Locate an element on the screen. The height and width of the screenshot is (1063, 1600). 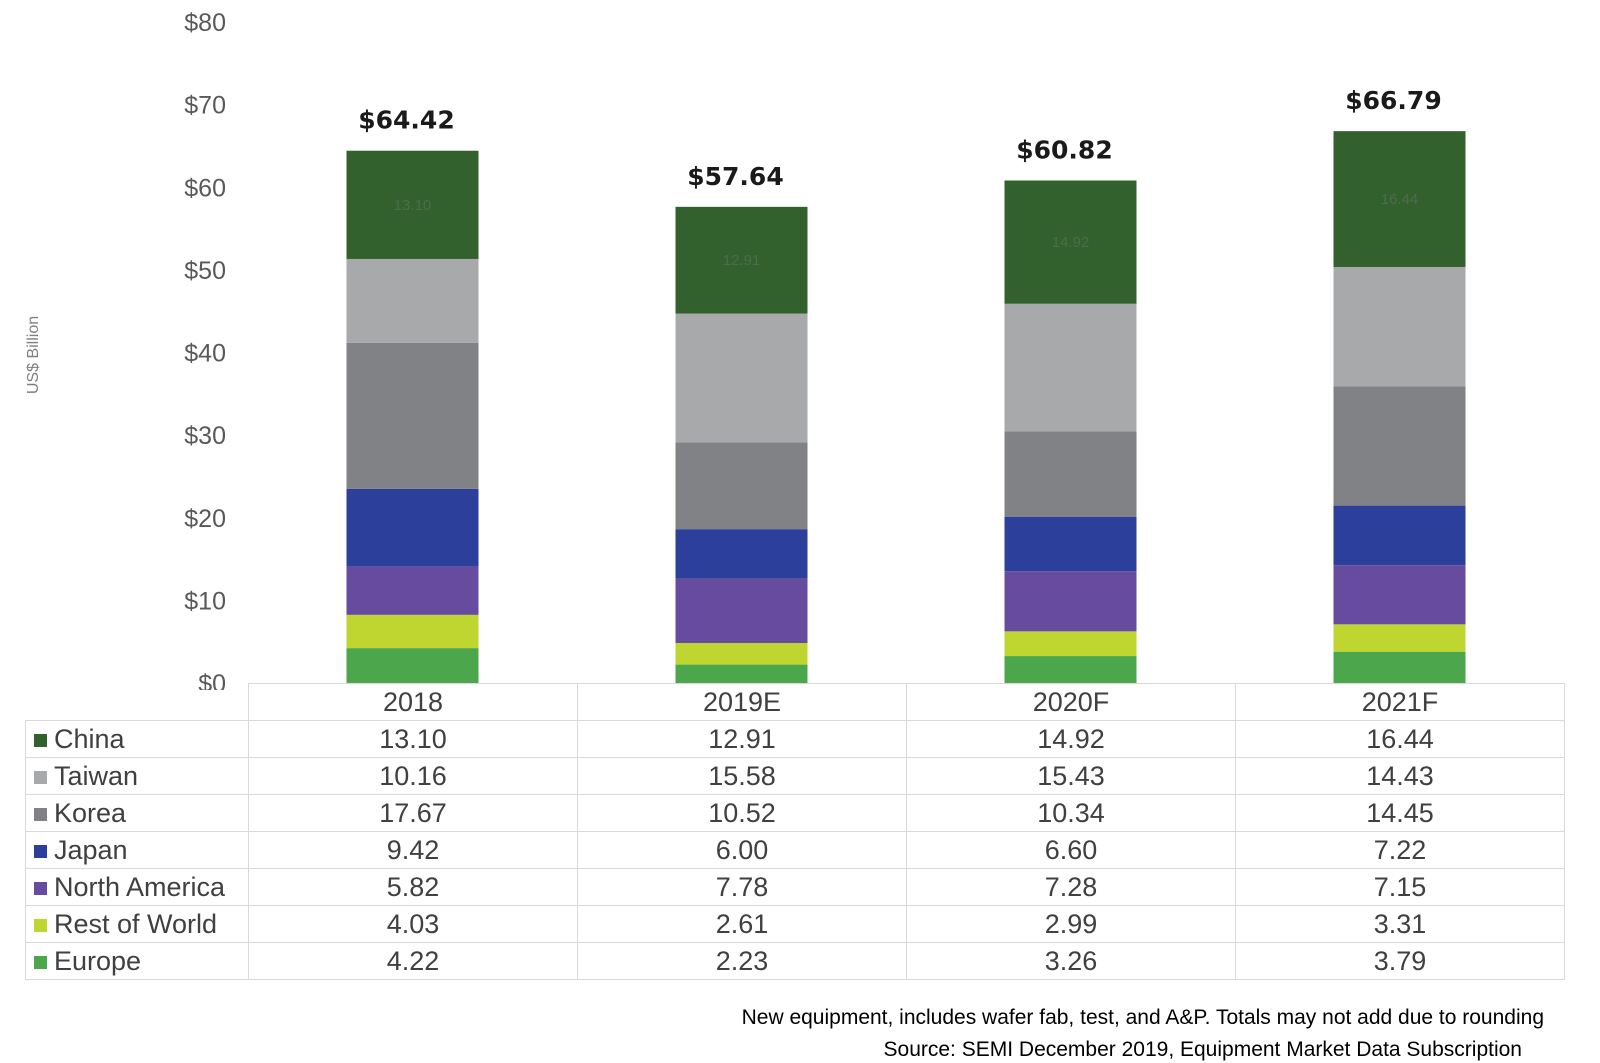
y-tick-label: $70 is located at coordinates (205, 106).